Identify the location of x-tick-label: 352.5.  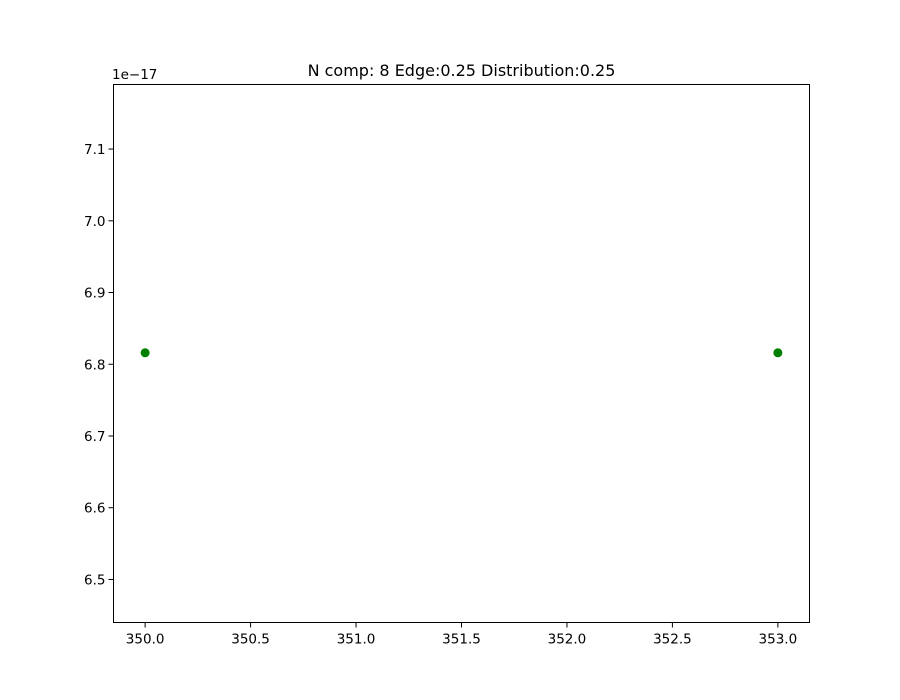
(672, 640).